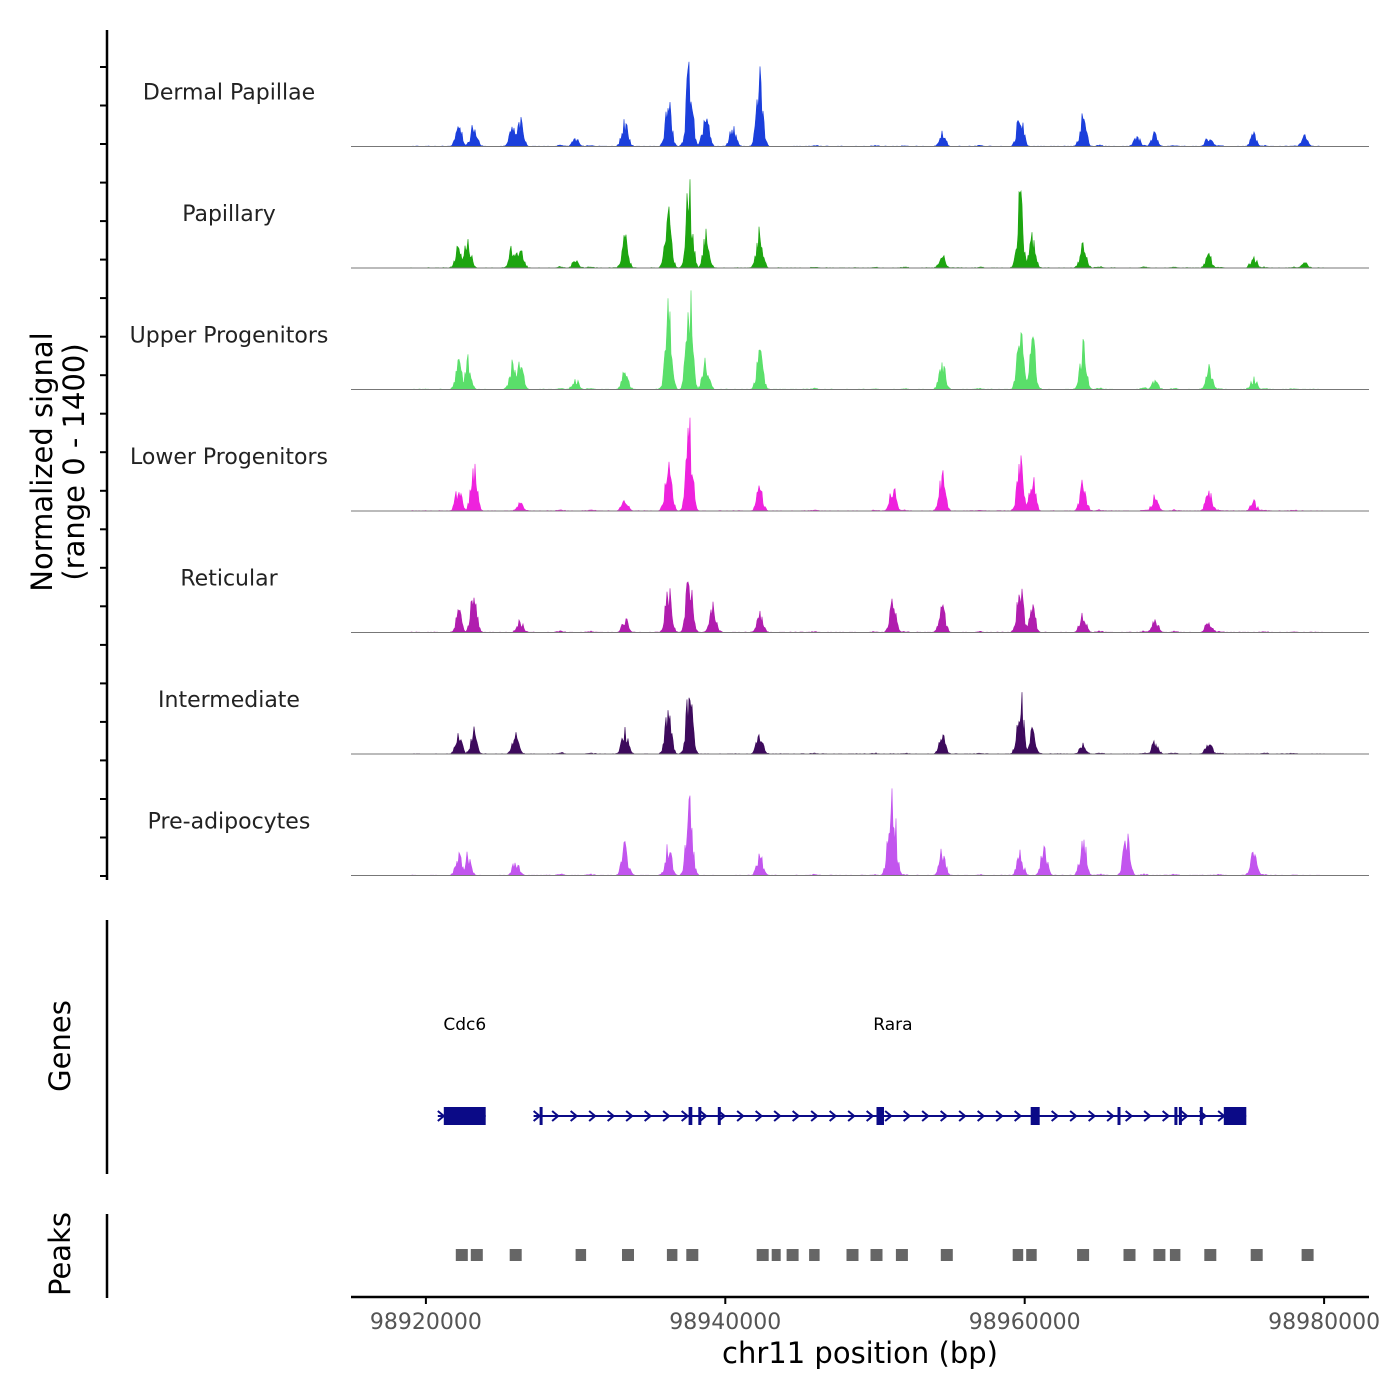  Describe the element at coordinates (229, 336) in the screenshot. I see `track-label: Upper Progenitors` at that location.